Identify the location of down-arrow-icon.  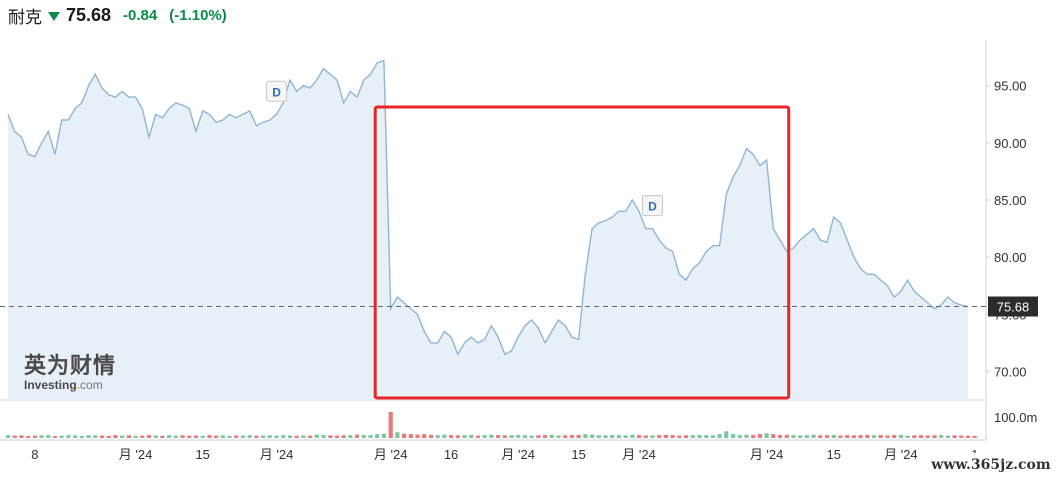
(54, 16).